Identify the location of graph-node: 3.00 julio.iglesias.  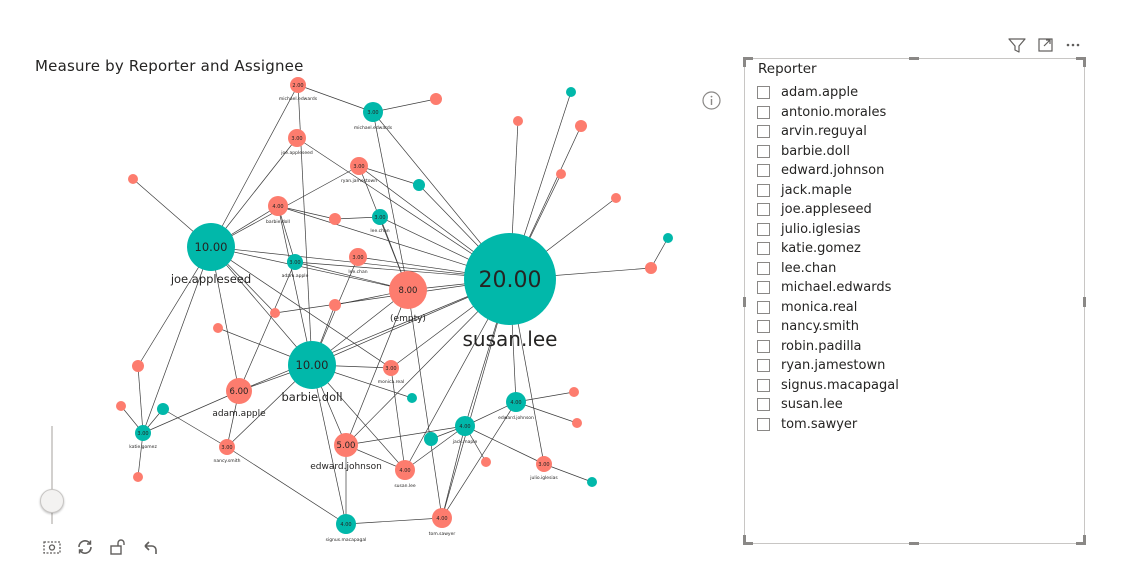
(543, 468).